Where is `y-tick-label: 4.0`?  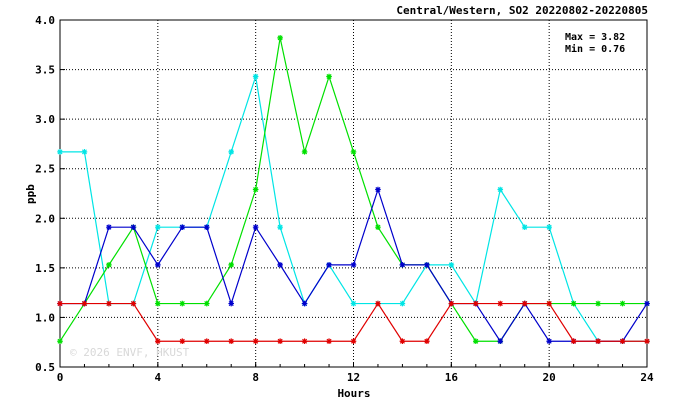
y-tick-label: 4.0 is located at coordinates (45, 20).